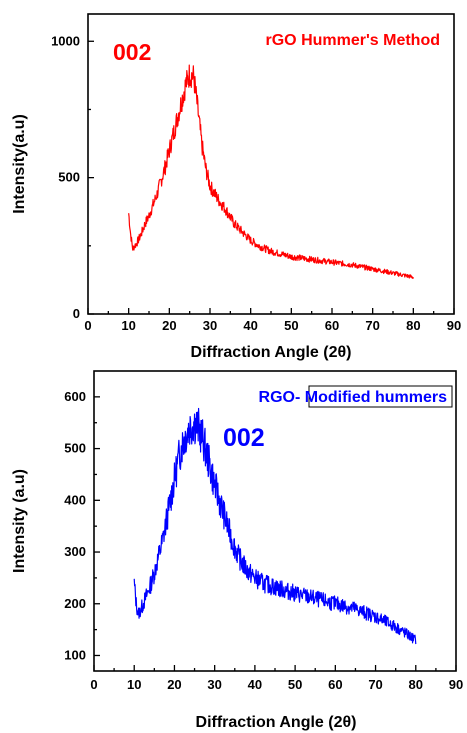 The image size is (467, 733). What do you see at coordinates (272, 320) in the screenshot?
I see `x-ticks-top: 0 10 20 30 40 50 60 70 80 90` at bounding box center [272, 320].